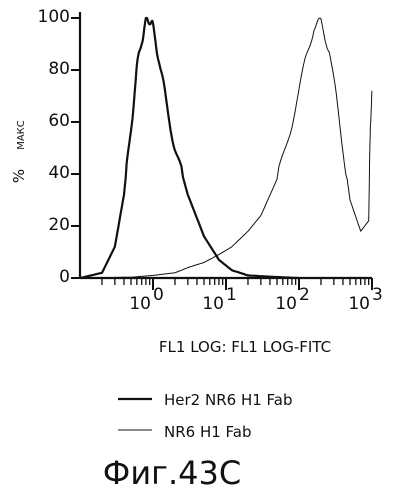  I want to click on y-axis-title: % МАКС, so click(19, 151).